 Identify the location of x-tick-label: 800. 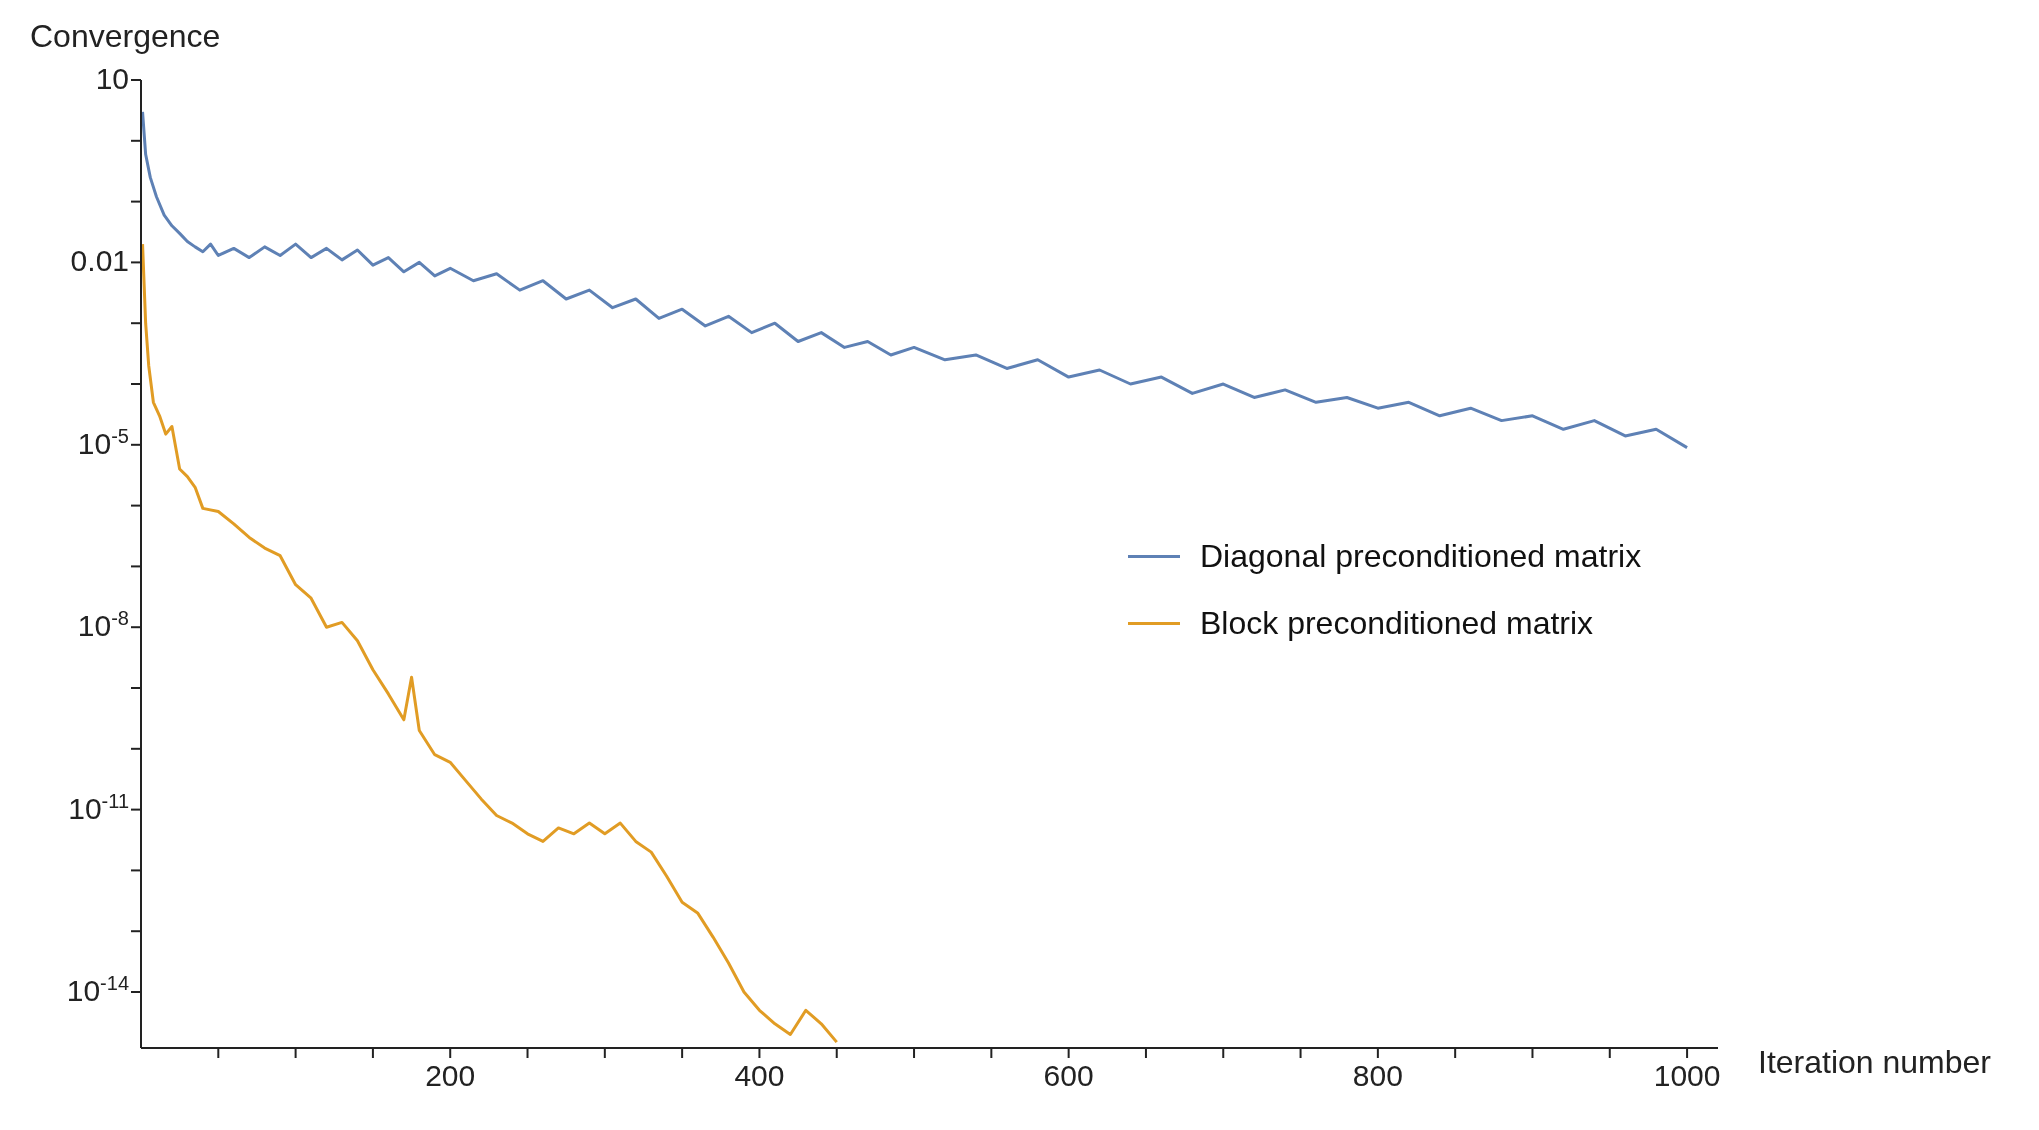
(1377, 1075).